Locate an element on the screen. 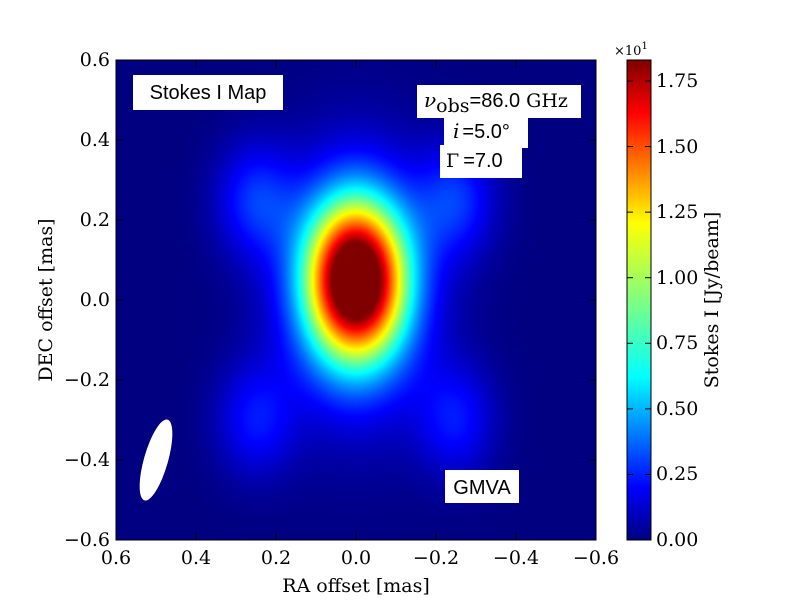  gamma-box is located at coordinates (481, 161).